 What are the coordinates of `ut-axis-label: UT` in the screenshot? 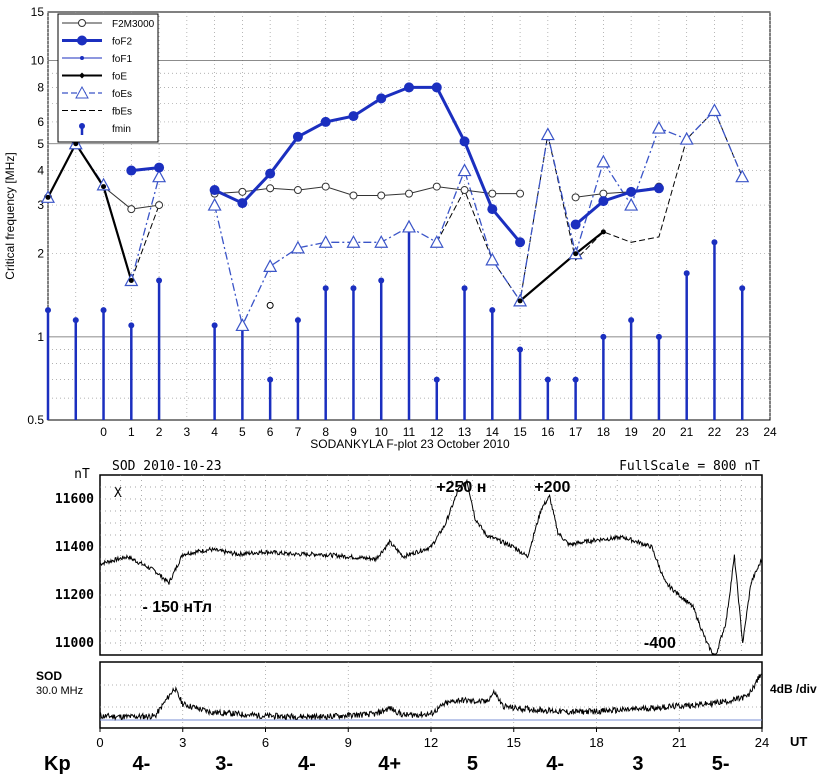 It's located at (798, 741).